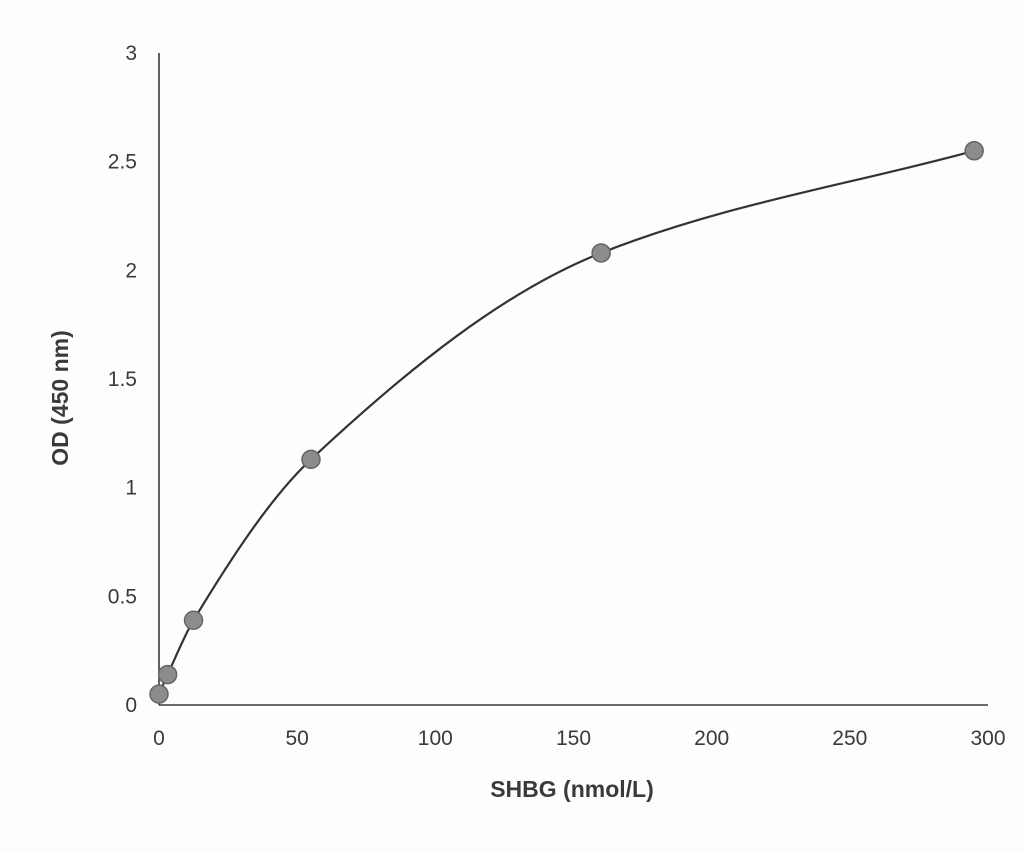 The image size is (1024, 857). Describe the element at coordinates (572, 789) in the screenshot. I see `x-axis-title: SHBG (nmol/L)` at that location.